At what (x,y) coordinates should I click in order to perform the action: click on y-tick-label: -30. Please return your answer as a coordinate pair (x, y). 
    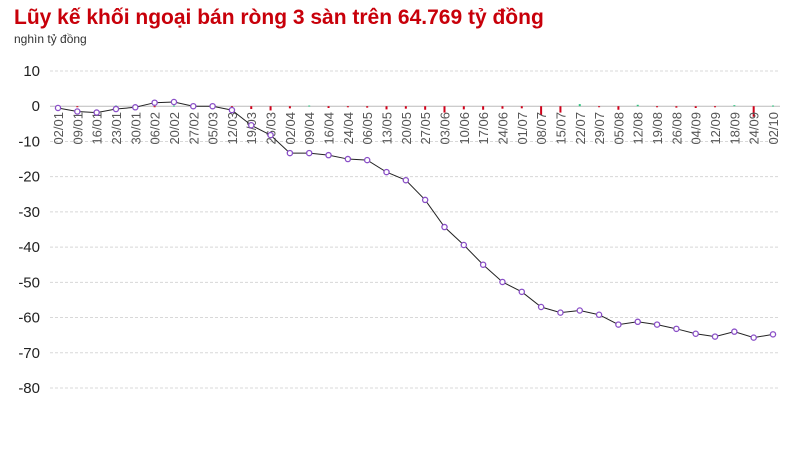
    Looking at the image, I should click on (29, 212).